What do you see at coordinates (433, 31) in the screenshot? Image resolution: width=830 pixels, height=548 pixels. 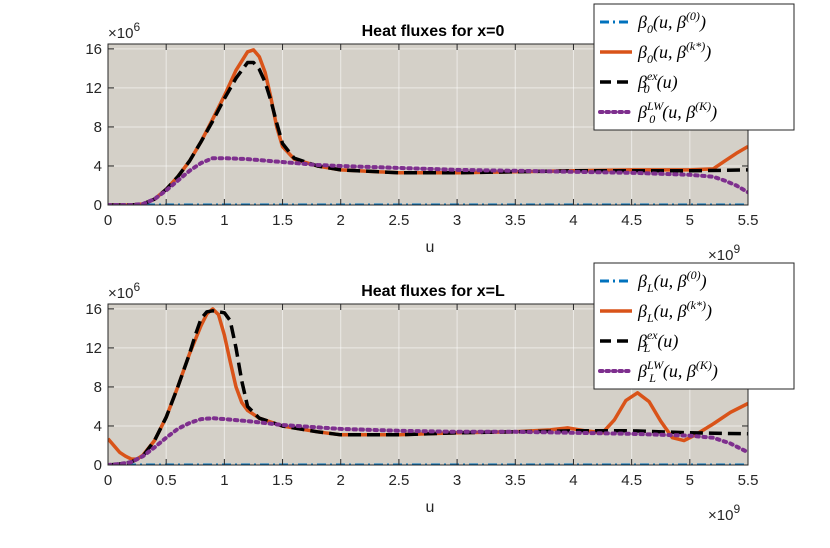 I see `chart-title: Heat fluxes for x=0` at bounding box center [433, 31].